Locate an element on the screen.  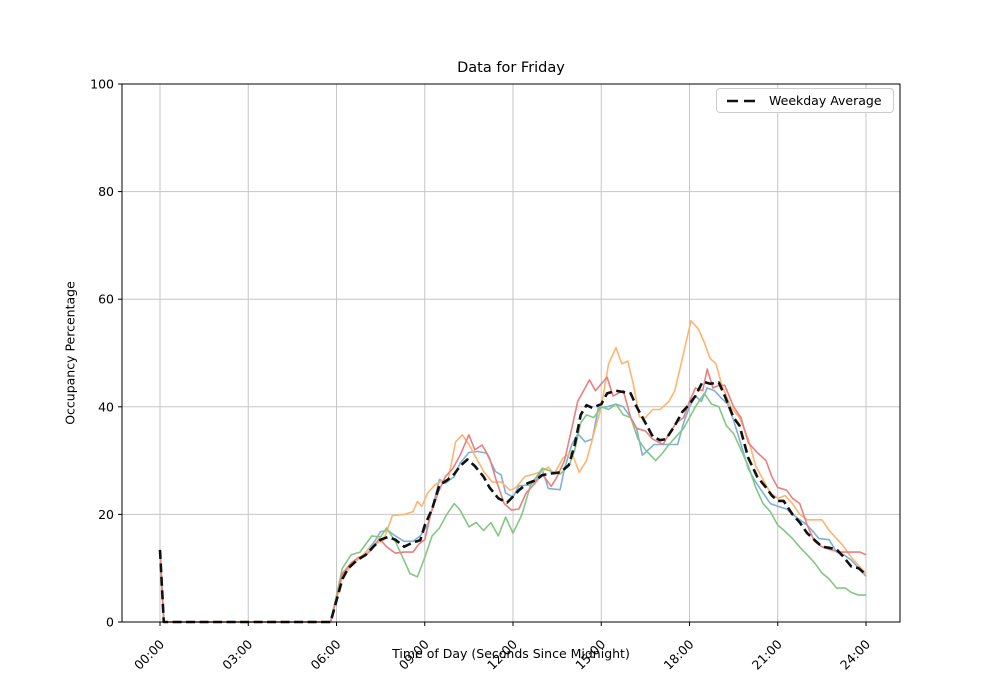
legend: Weekday Average is located at coordinates (805, 100).